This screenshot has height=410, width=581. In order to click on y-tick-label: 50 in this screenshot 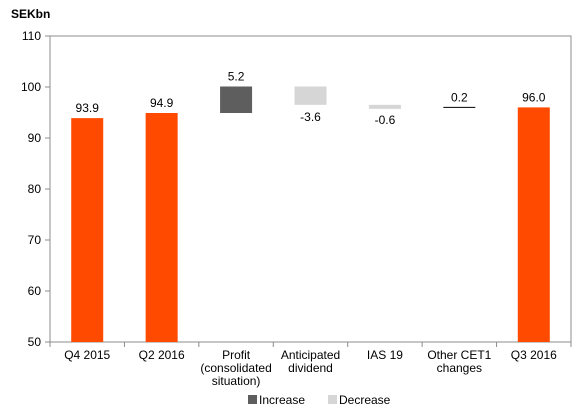, I will do `click(35, 342)`.